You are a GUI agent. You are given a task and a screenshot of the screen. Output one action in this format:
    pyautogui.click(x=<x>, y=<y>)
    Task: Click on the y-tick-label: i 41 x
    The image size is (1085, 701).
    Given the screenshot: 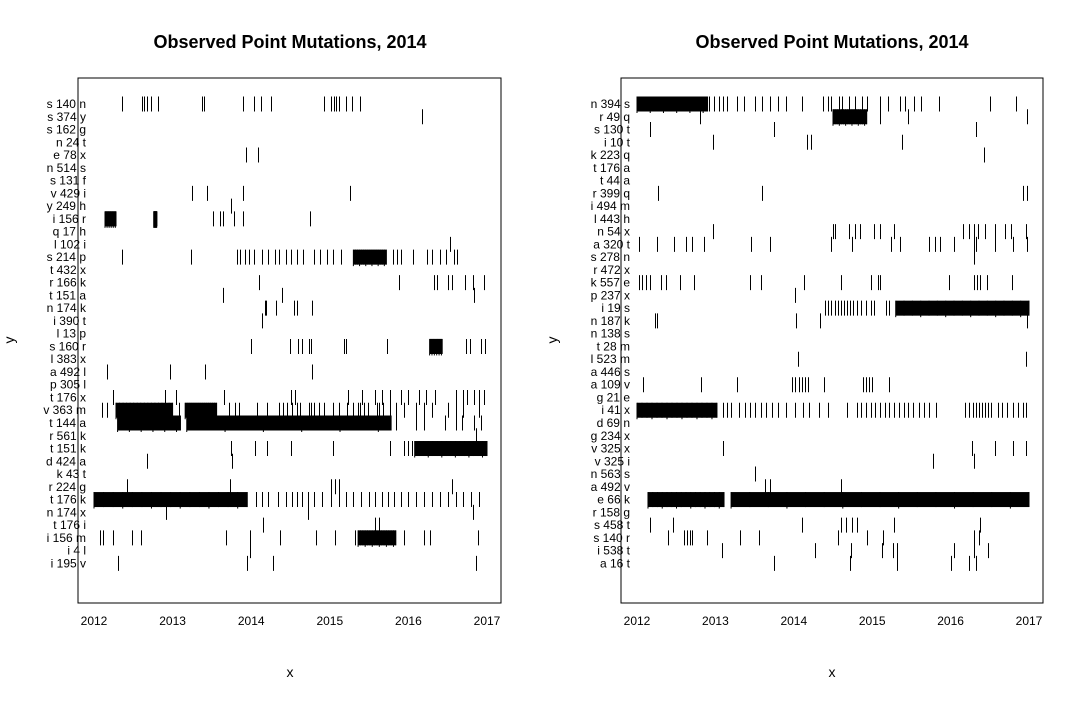 What is the action you would take?
    pyautogui.click(x=615, y=410)
    